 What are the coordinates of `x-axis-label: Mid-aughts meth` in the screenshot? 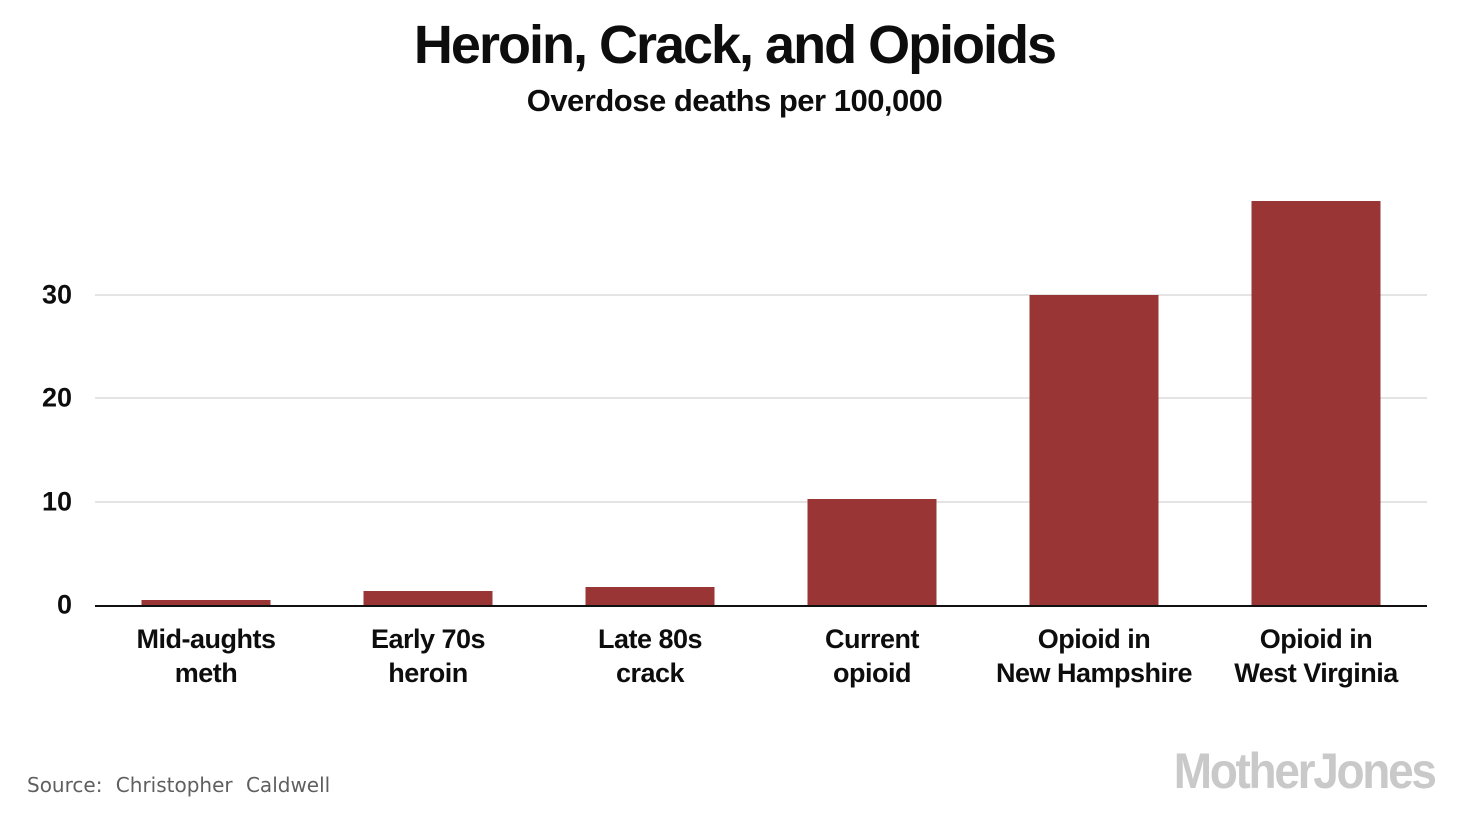 It's located at (206, 656).